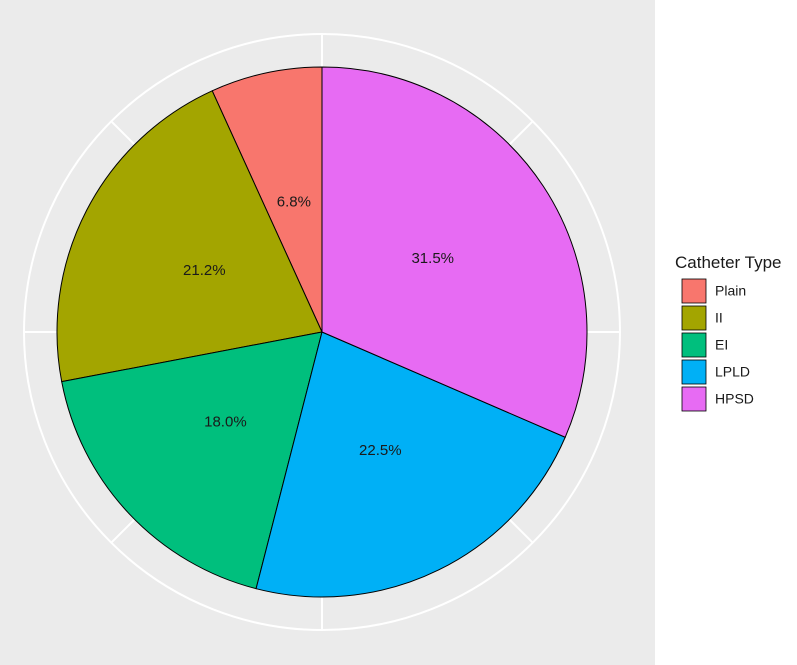 The image size is (797, 665). I want to click on legend-key-ii, so click(694, 318).